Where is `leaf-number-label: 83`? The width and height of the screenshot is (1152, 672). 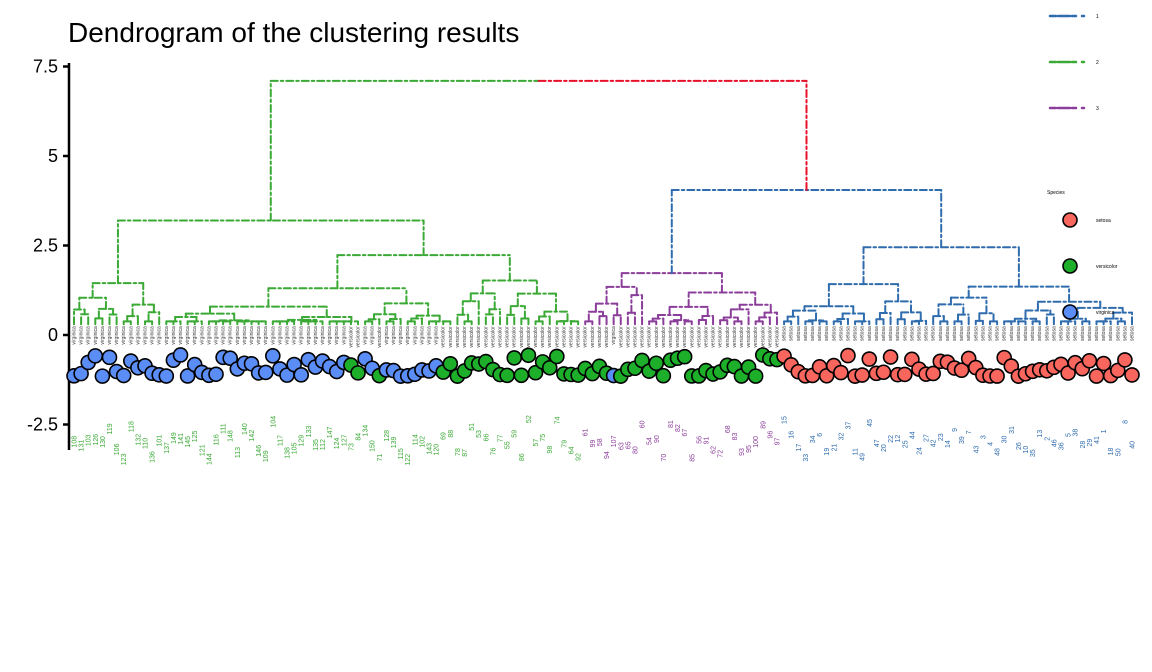 leaf-number-label: 83 is located at coordinates (735, 436).